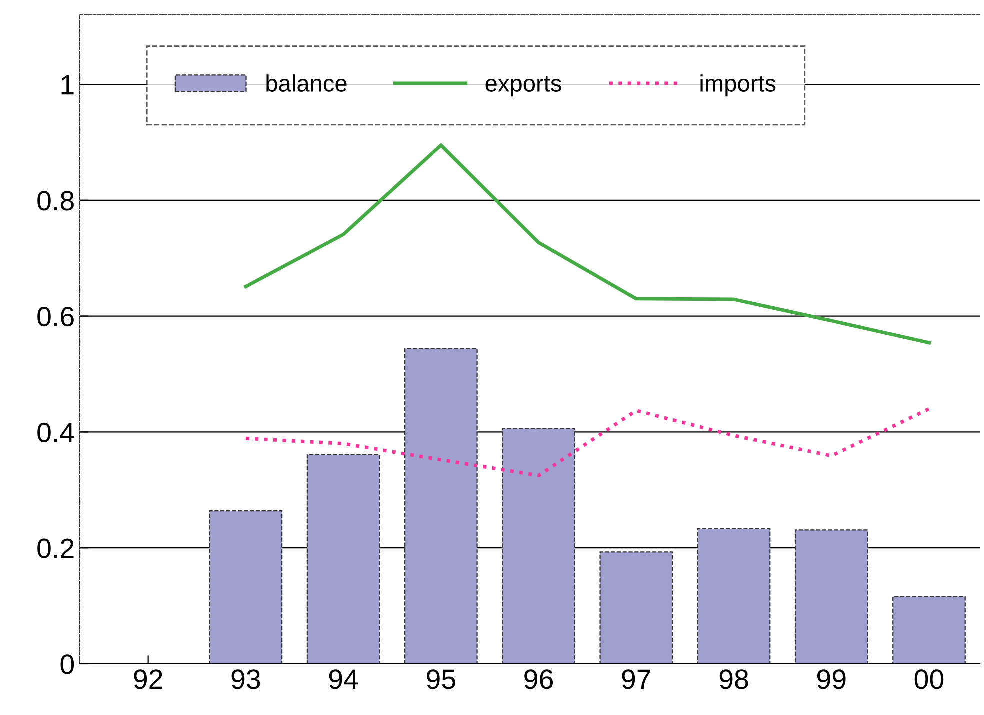 The height and width of the screenshot is (715, 984). I want to click on x-tick-label: 95, so click(441, 680).